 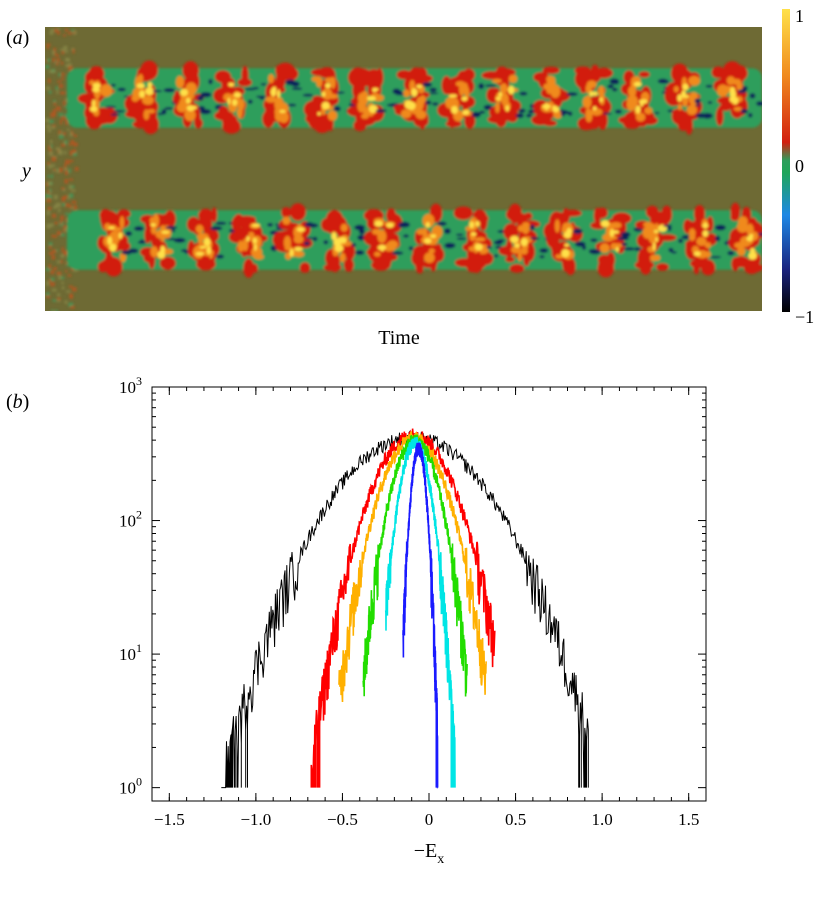 I want to click on x-tick-label: 1.0, so click(x=602, y=819).